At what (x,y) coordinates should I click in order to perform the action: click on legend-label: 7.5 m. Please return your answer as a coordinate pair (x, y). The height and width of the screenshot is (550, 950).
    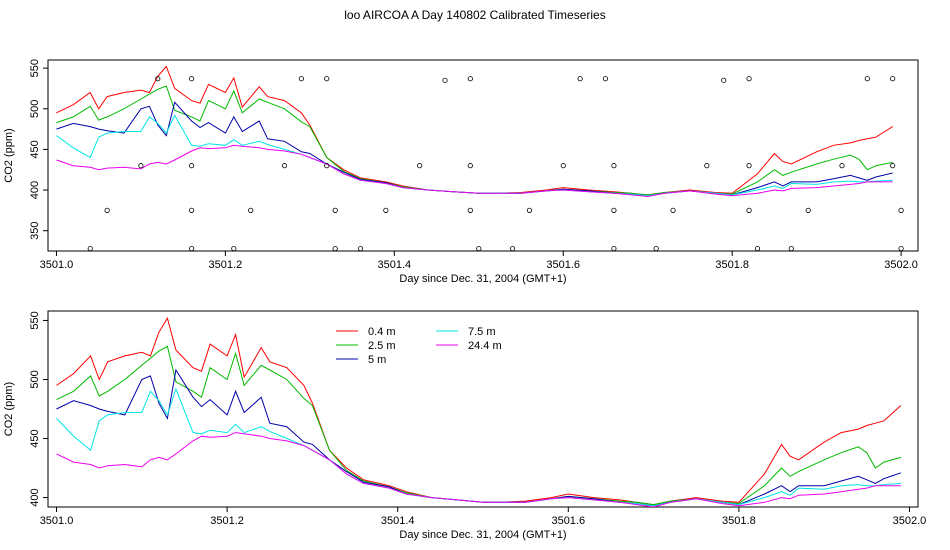
    Looking at the image, I should click on (482, 332).